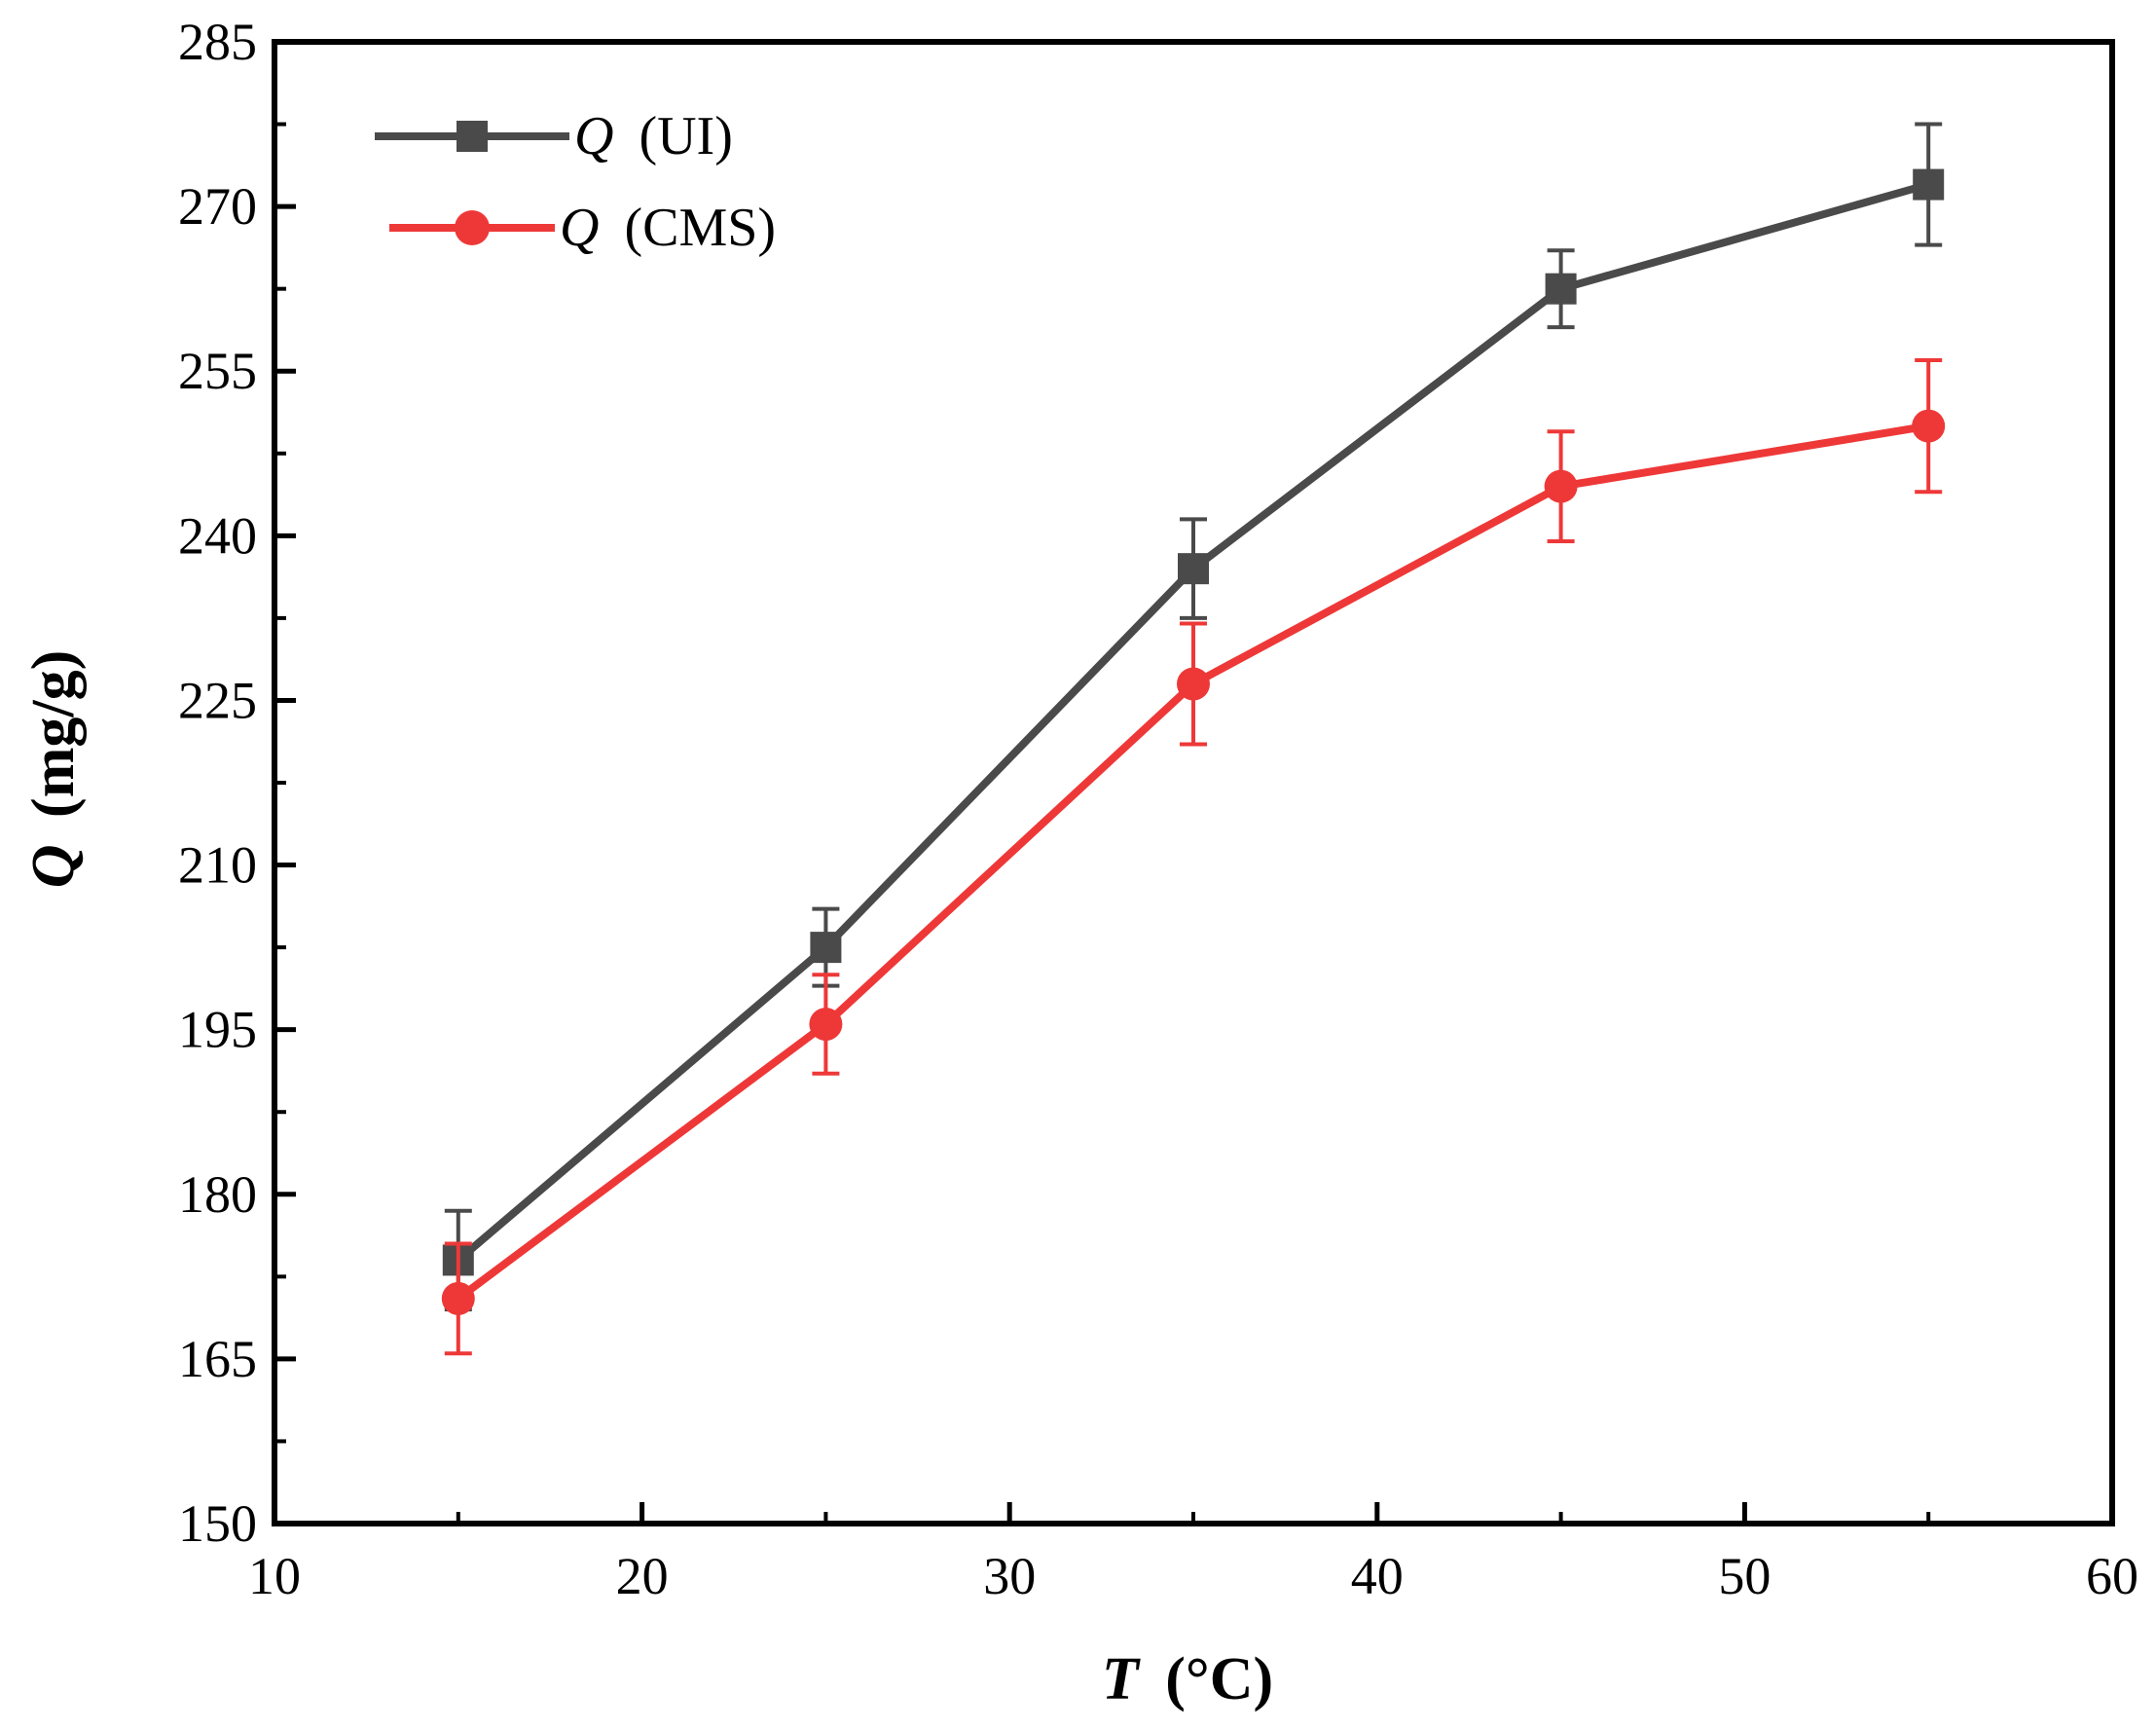 The image size is (2156, 1728). What do you see at coordinates (593, 136) in the screenshot?
I see `legend-label-ui-symbol: Q` at bounding box center [593, 136].